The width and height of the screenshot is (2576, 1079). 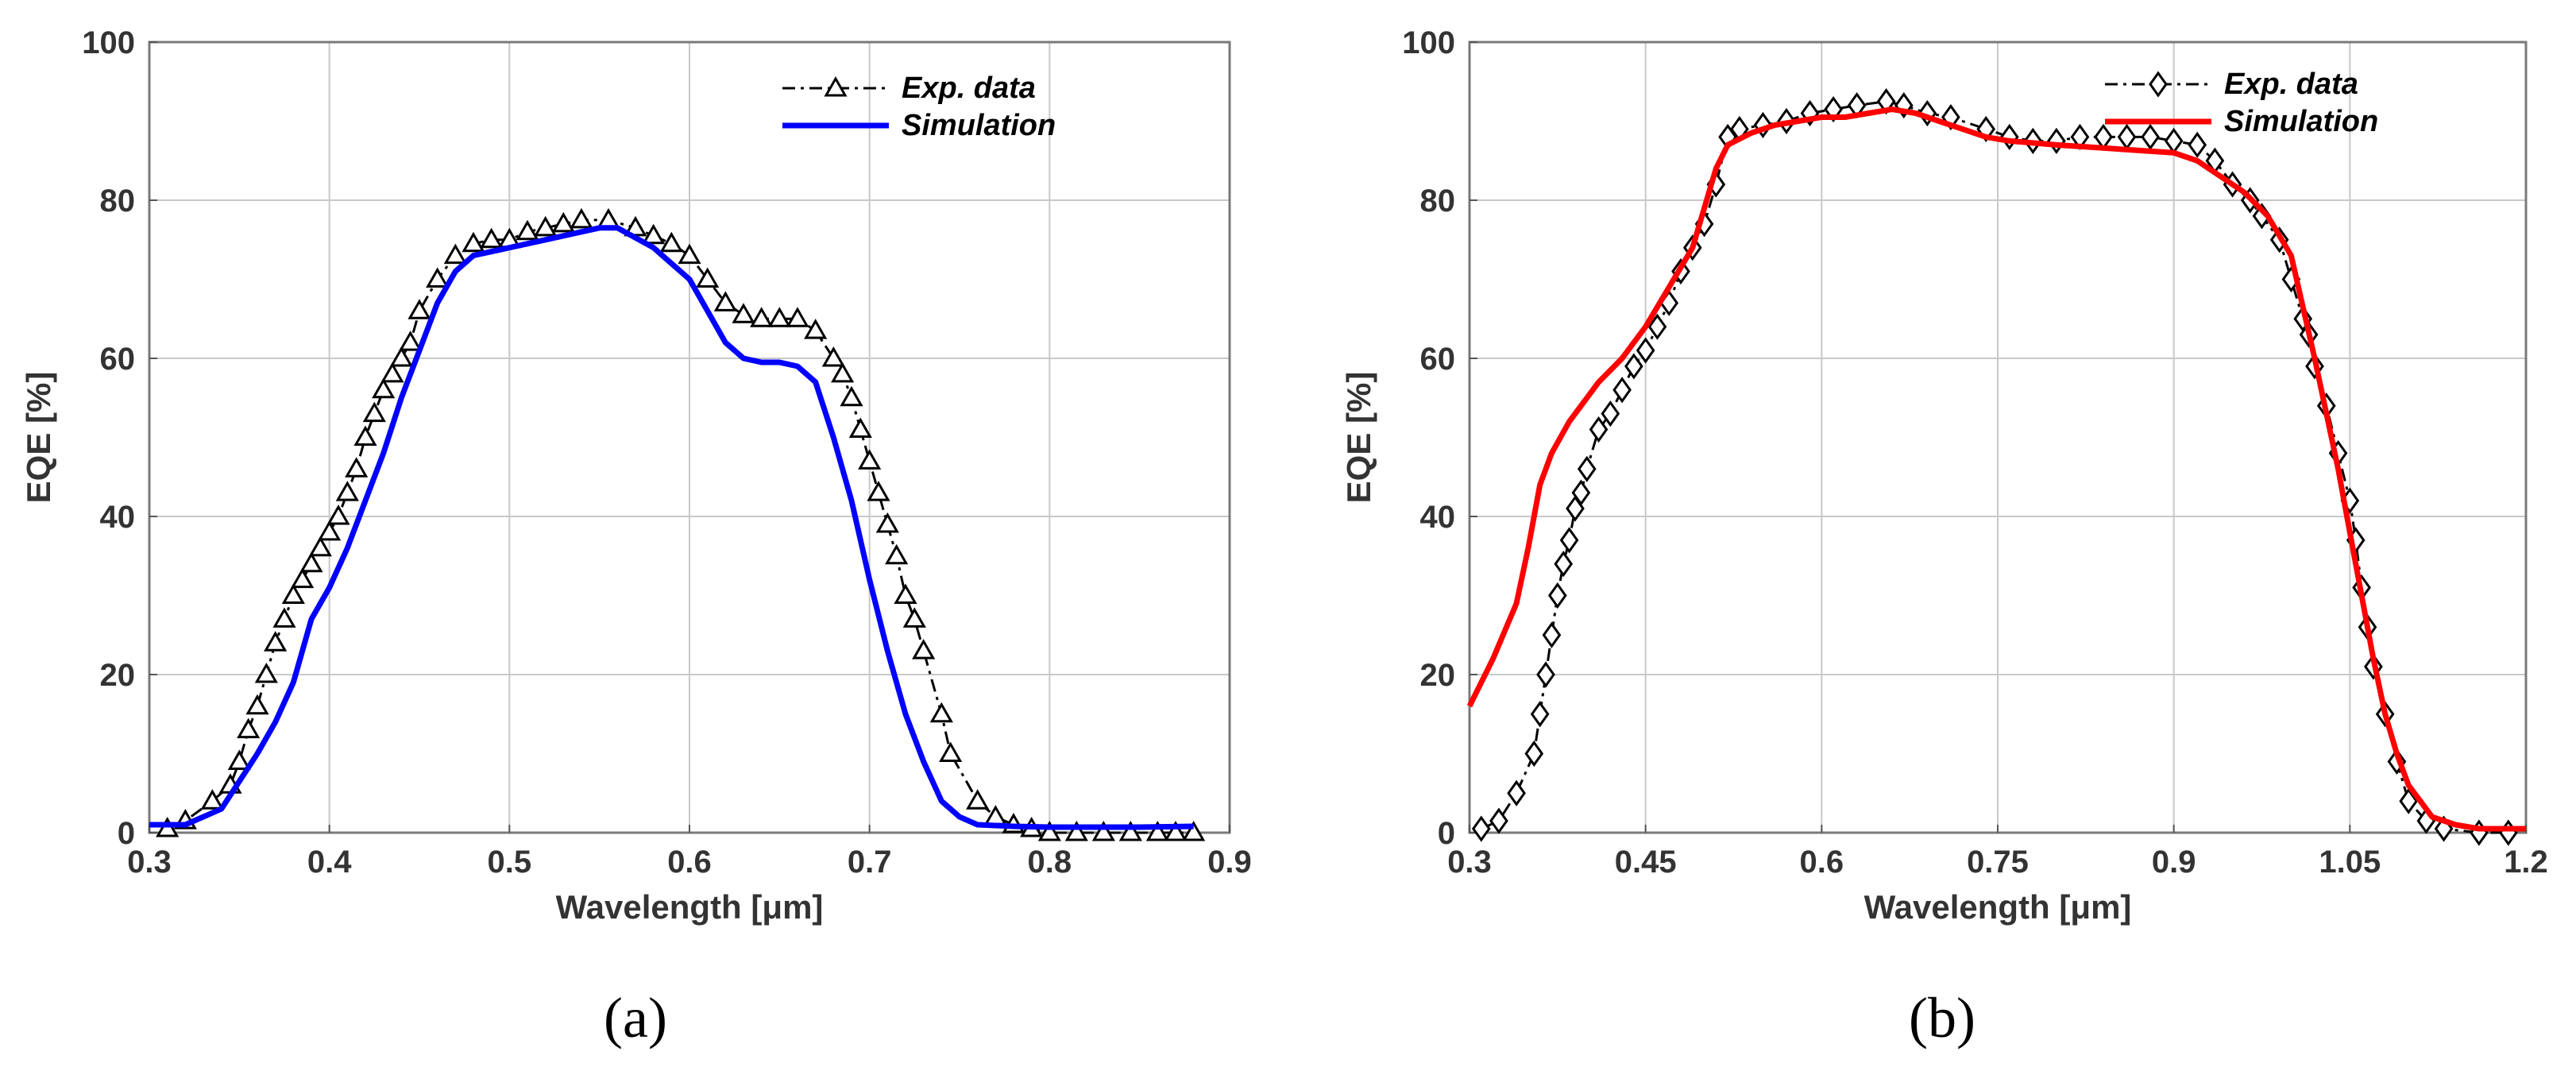 What do you see at coordinates (2158, 84) in the screenshot?
I see `legend-marker-diamond` at bounding box center [2158, 84].